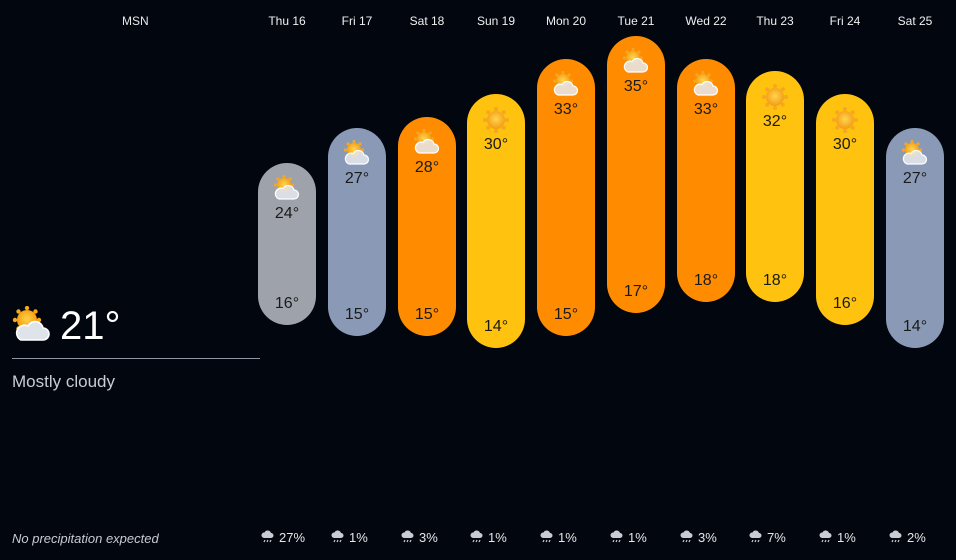  I want to click on precip-value: 7%, so click(776, 537).